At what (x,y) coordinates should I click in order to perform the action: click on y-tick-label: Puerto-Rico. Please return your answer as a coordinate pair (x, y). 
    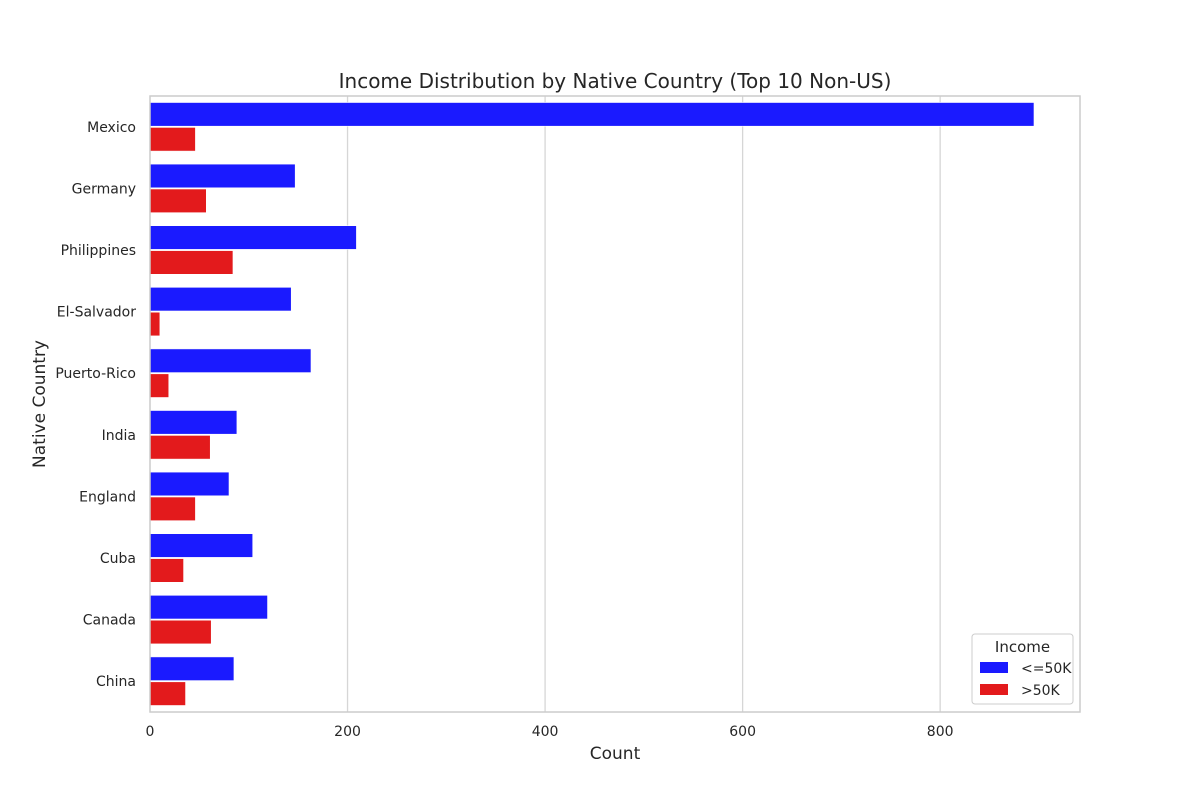
    Looking at the image, I should click on (95, 374).